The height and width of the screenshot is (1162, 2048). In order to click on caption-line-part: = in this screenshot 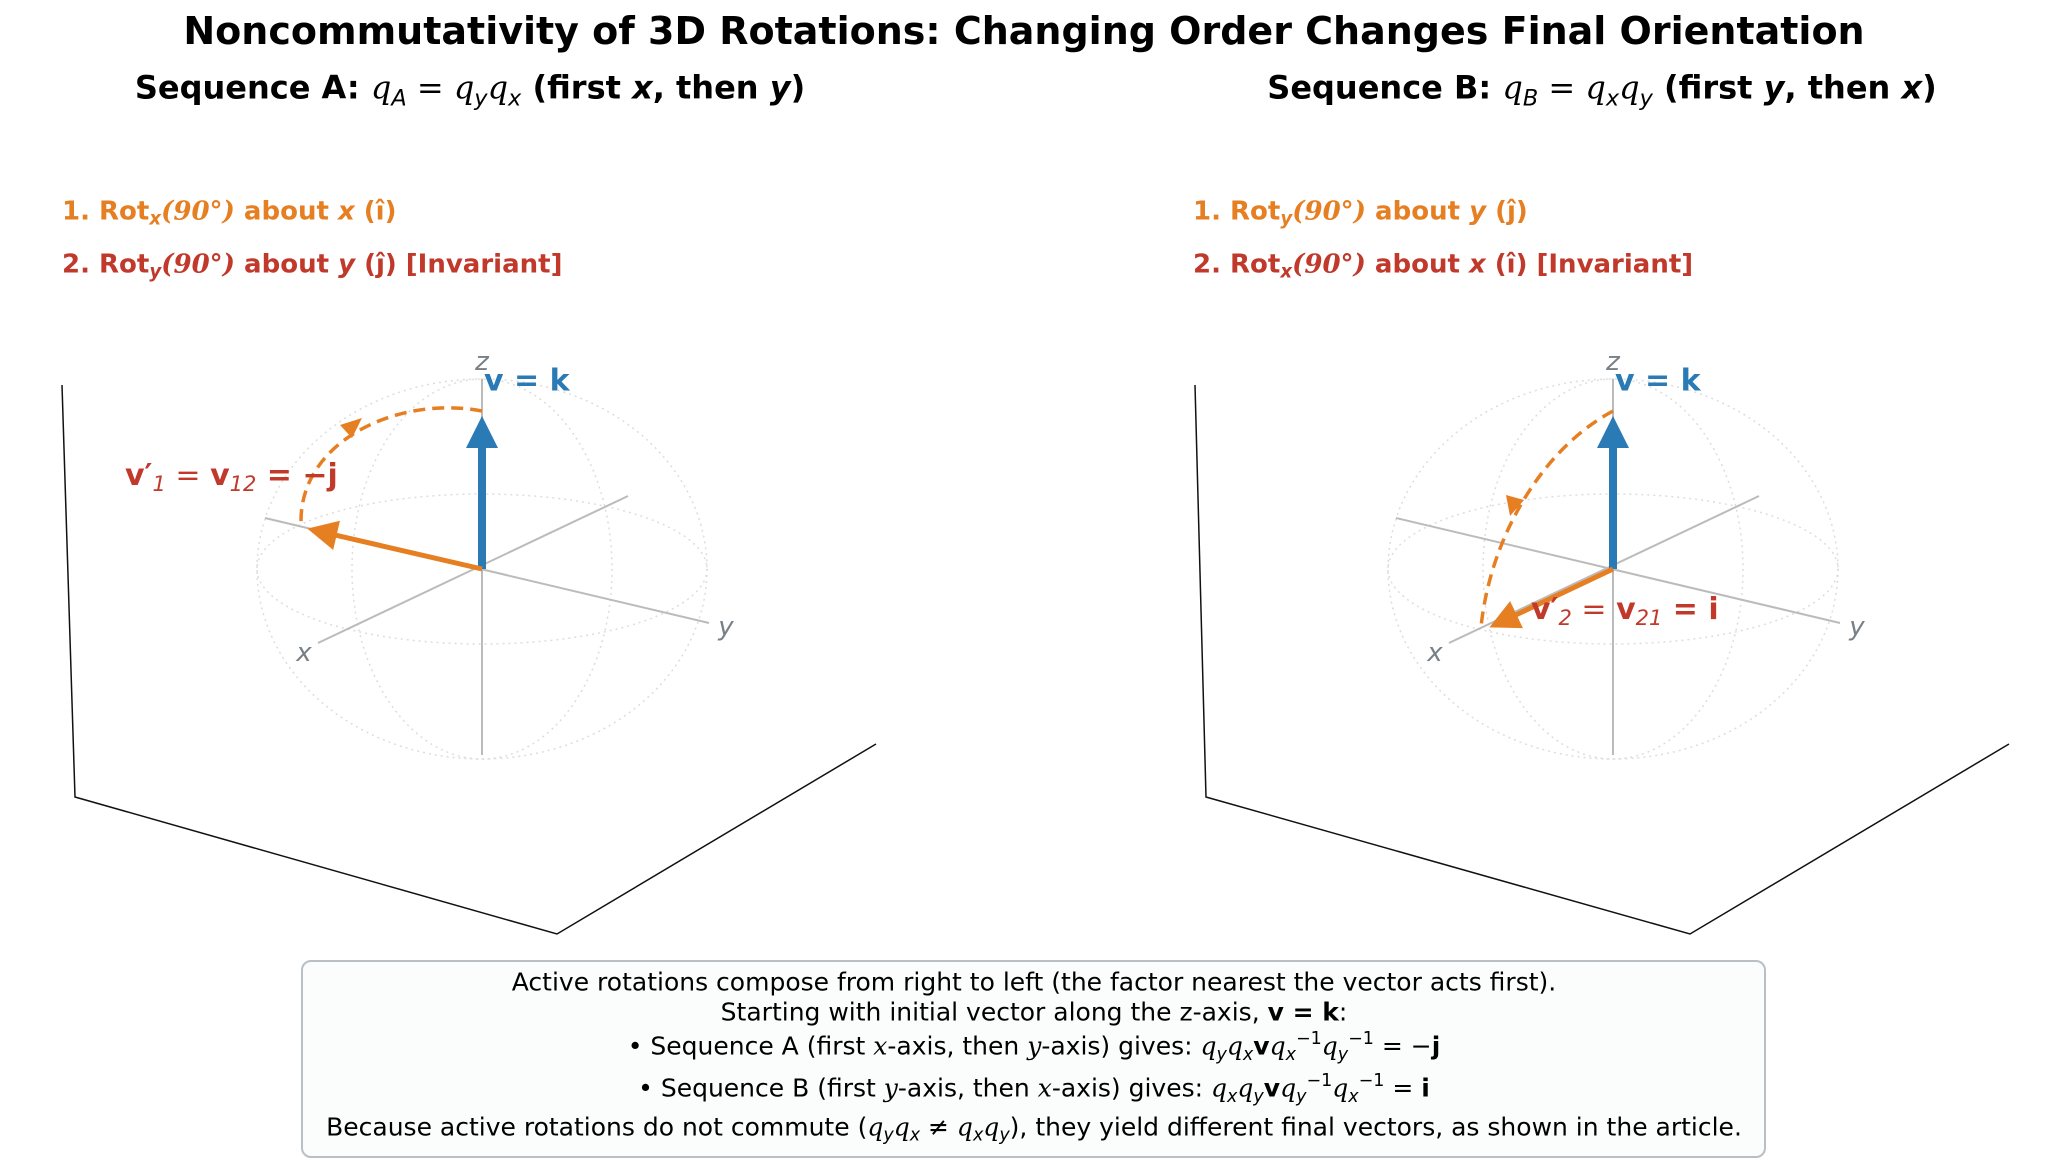, I will do `click(1403, 1088)`.